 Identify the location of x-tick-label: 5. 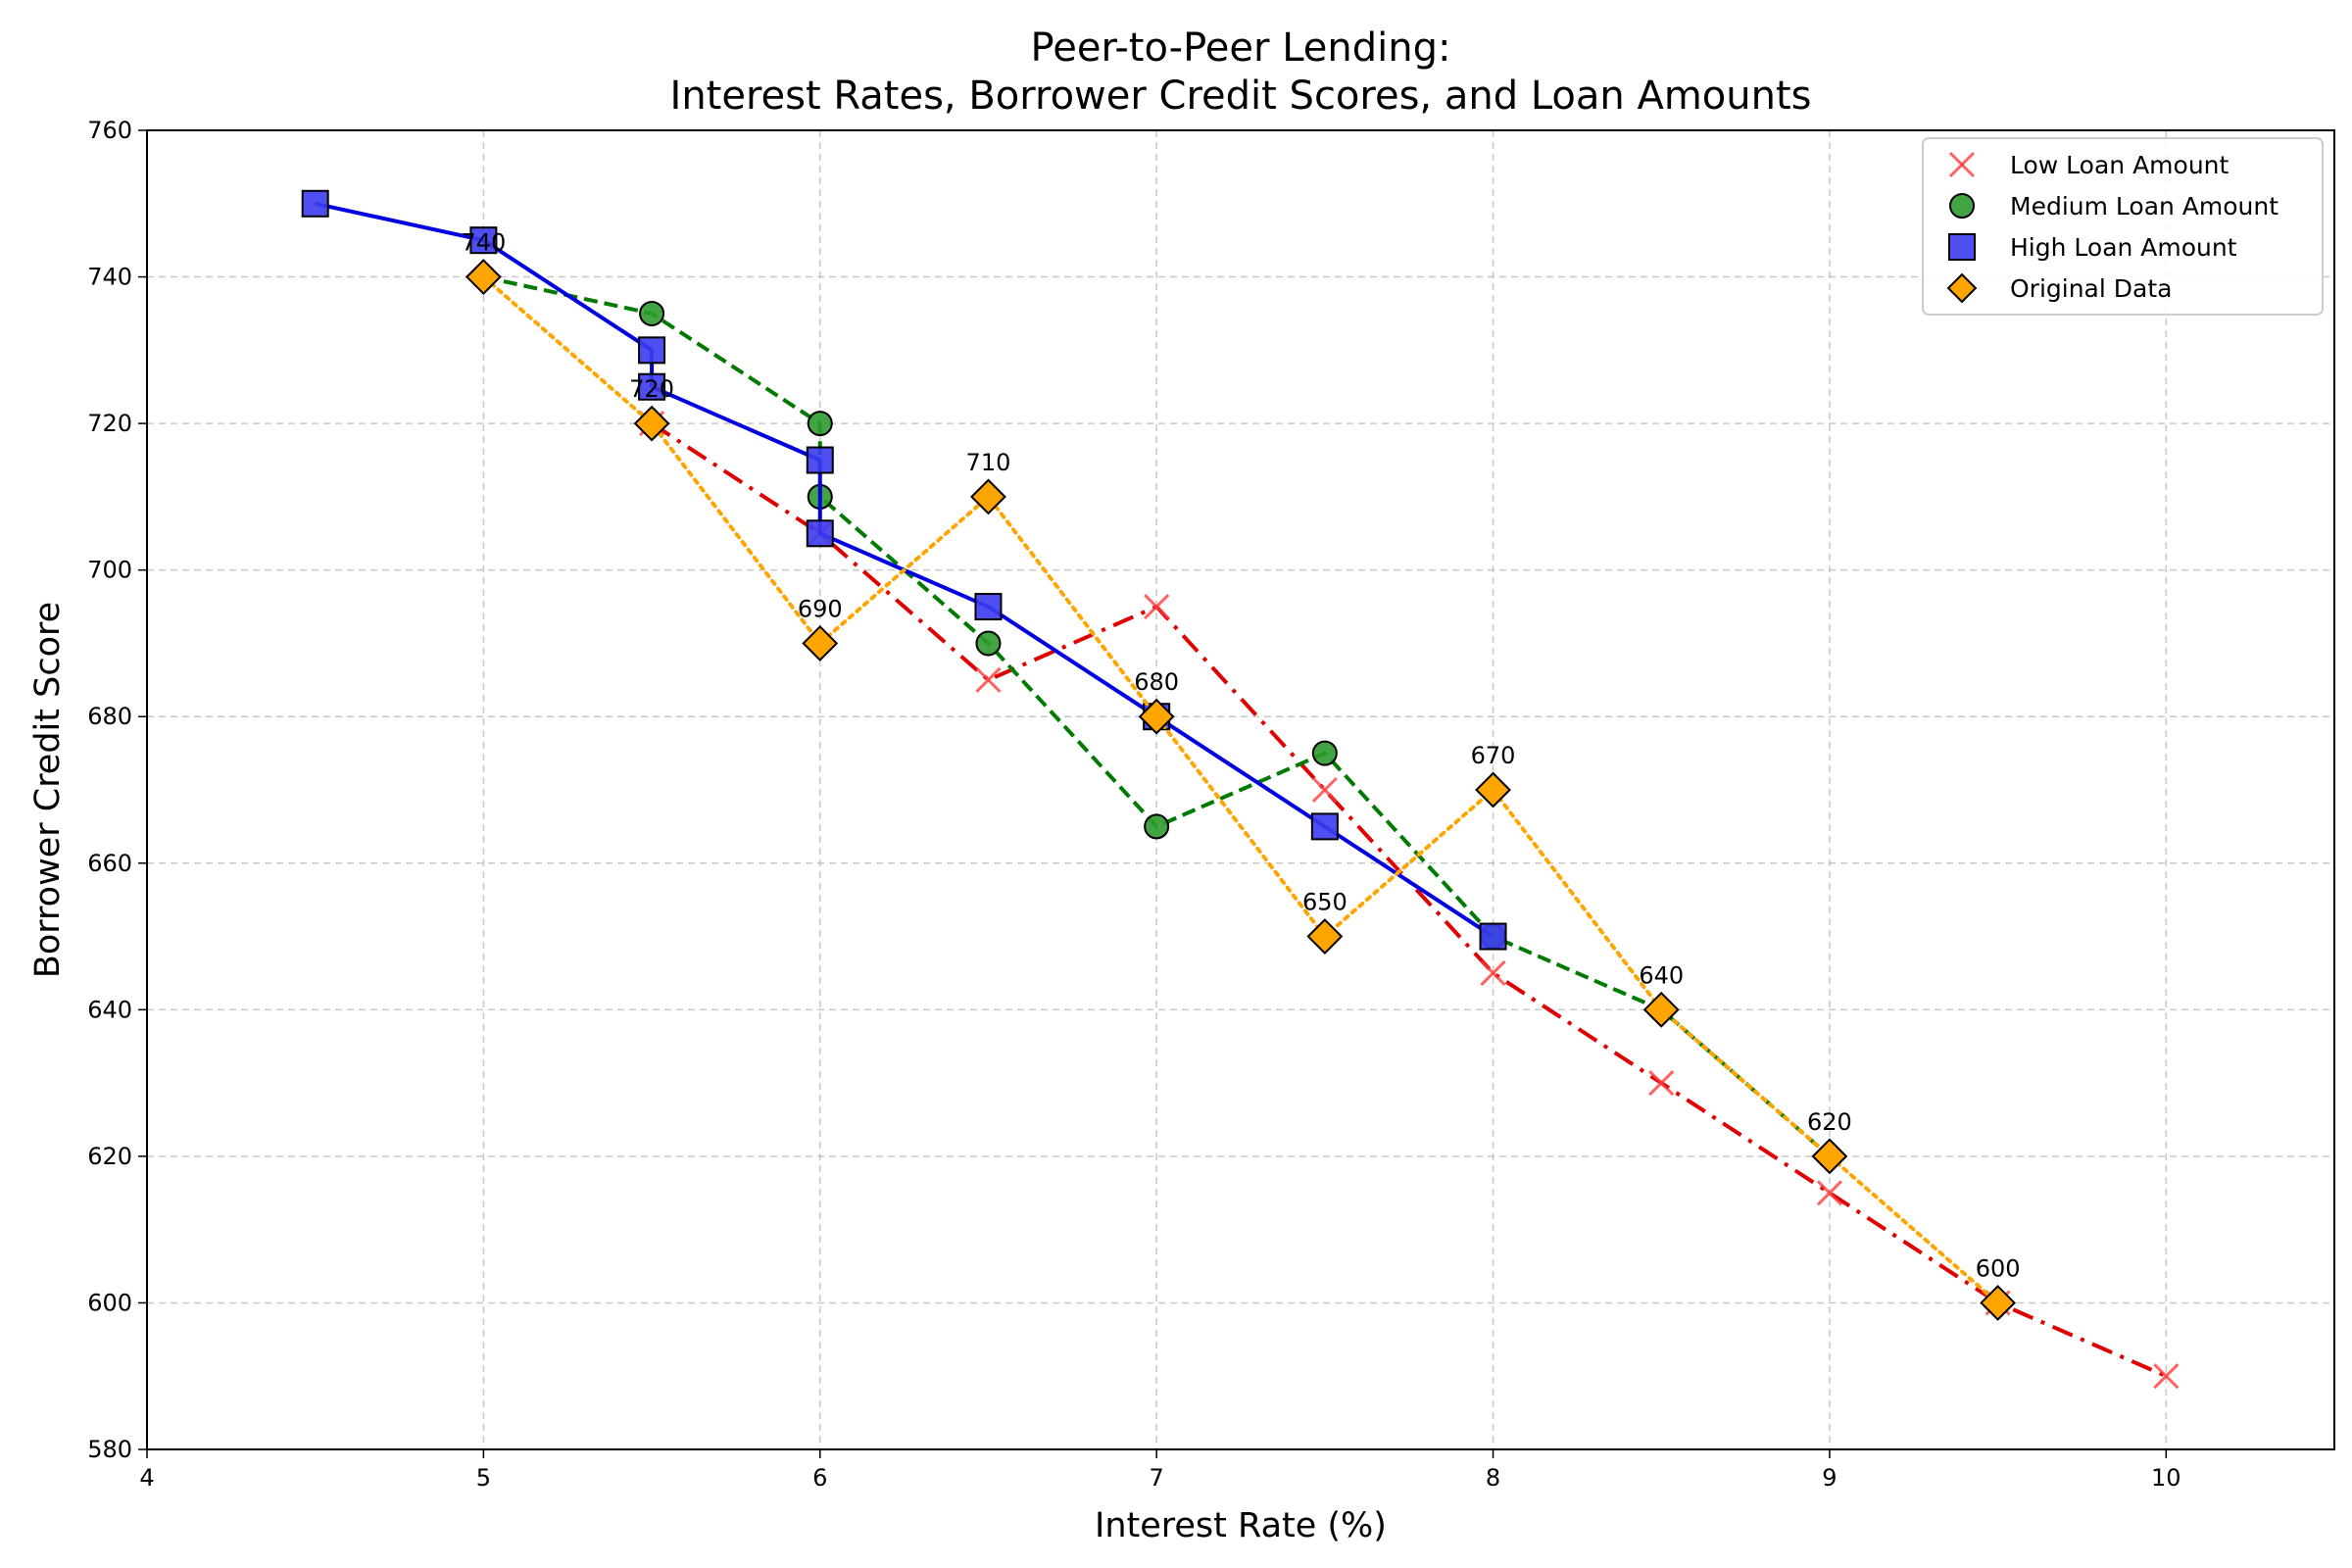
(483, 1478).